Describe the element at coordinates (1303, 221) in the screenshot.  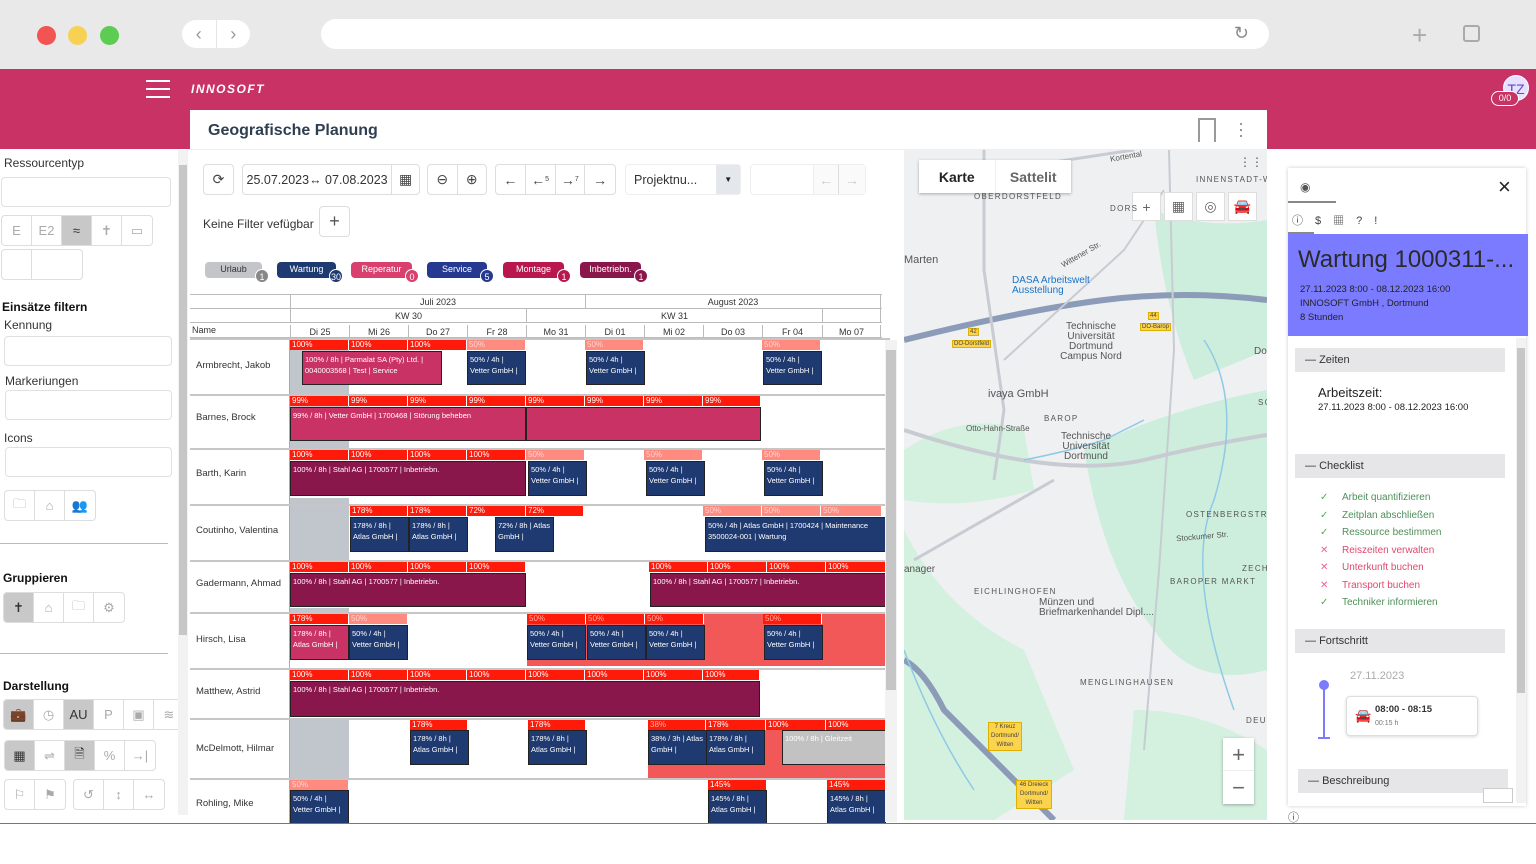
I see `info-icon: ⓘ` at that location.